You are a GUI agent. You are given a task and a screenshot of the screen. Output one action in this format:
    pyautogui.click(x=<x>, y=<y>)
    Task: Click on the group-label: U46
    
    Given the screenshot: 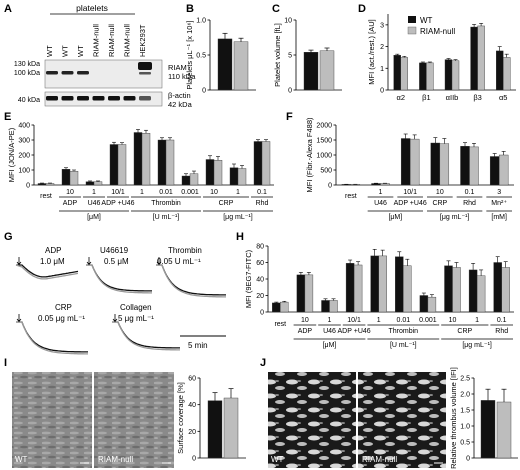 What is the action you would take?
    pyautogui.click(x=329, y=331)
    